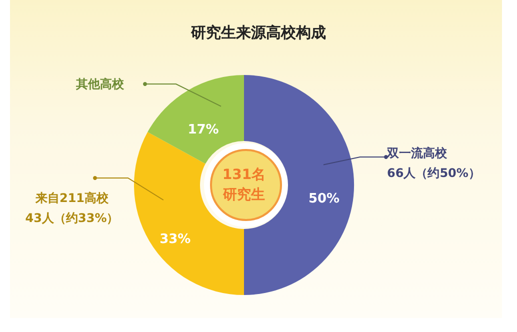 The image size is (517, 332). I want to click on text: 66人（约50%）, so click(433, 173).